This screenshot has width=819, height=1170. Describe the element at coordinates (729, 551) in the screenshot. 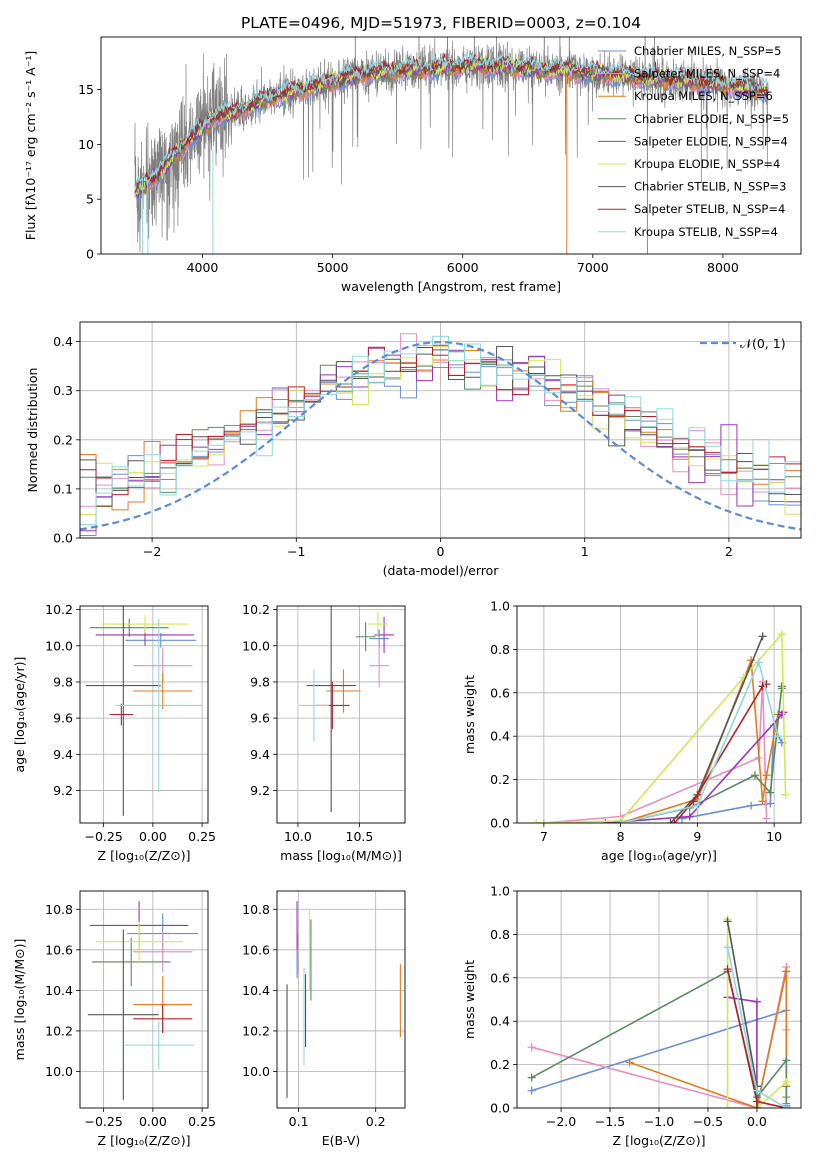

I see `residuals-xtick-label: 2` at that location.